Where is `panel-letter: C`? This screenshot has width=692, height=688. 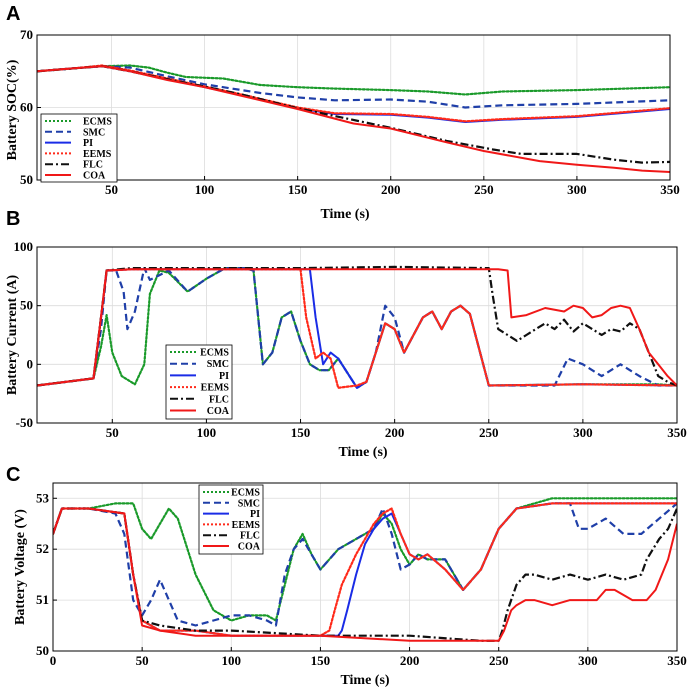
panel-letter: C is located at coordinates (13, 475).